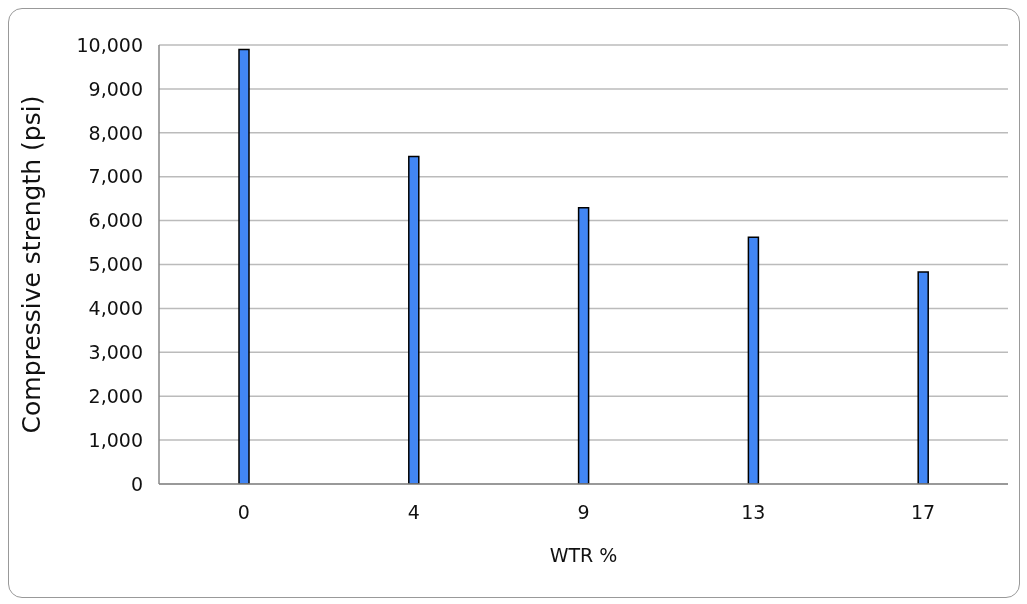  Describe the element at coordinates (109, 44) in the screenshot. I see `y-tick-label: 10,000` at that location.